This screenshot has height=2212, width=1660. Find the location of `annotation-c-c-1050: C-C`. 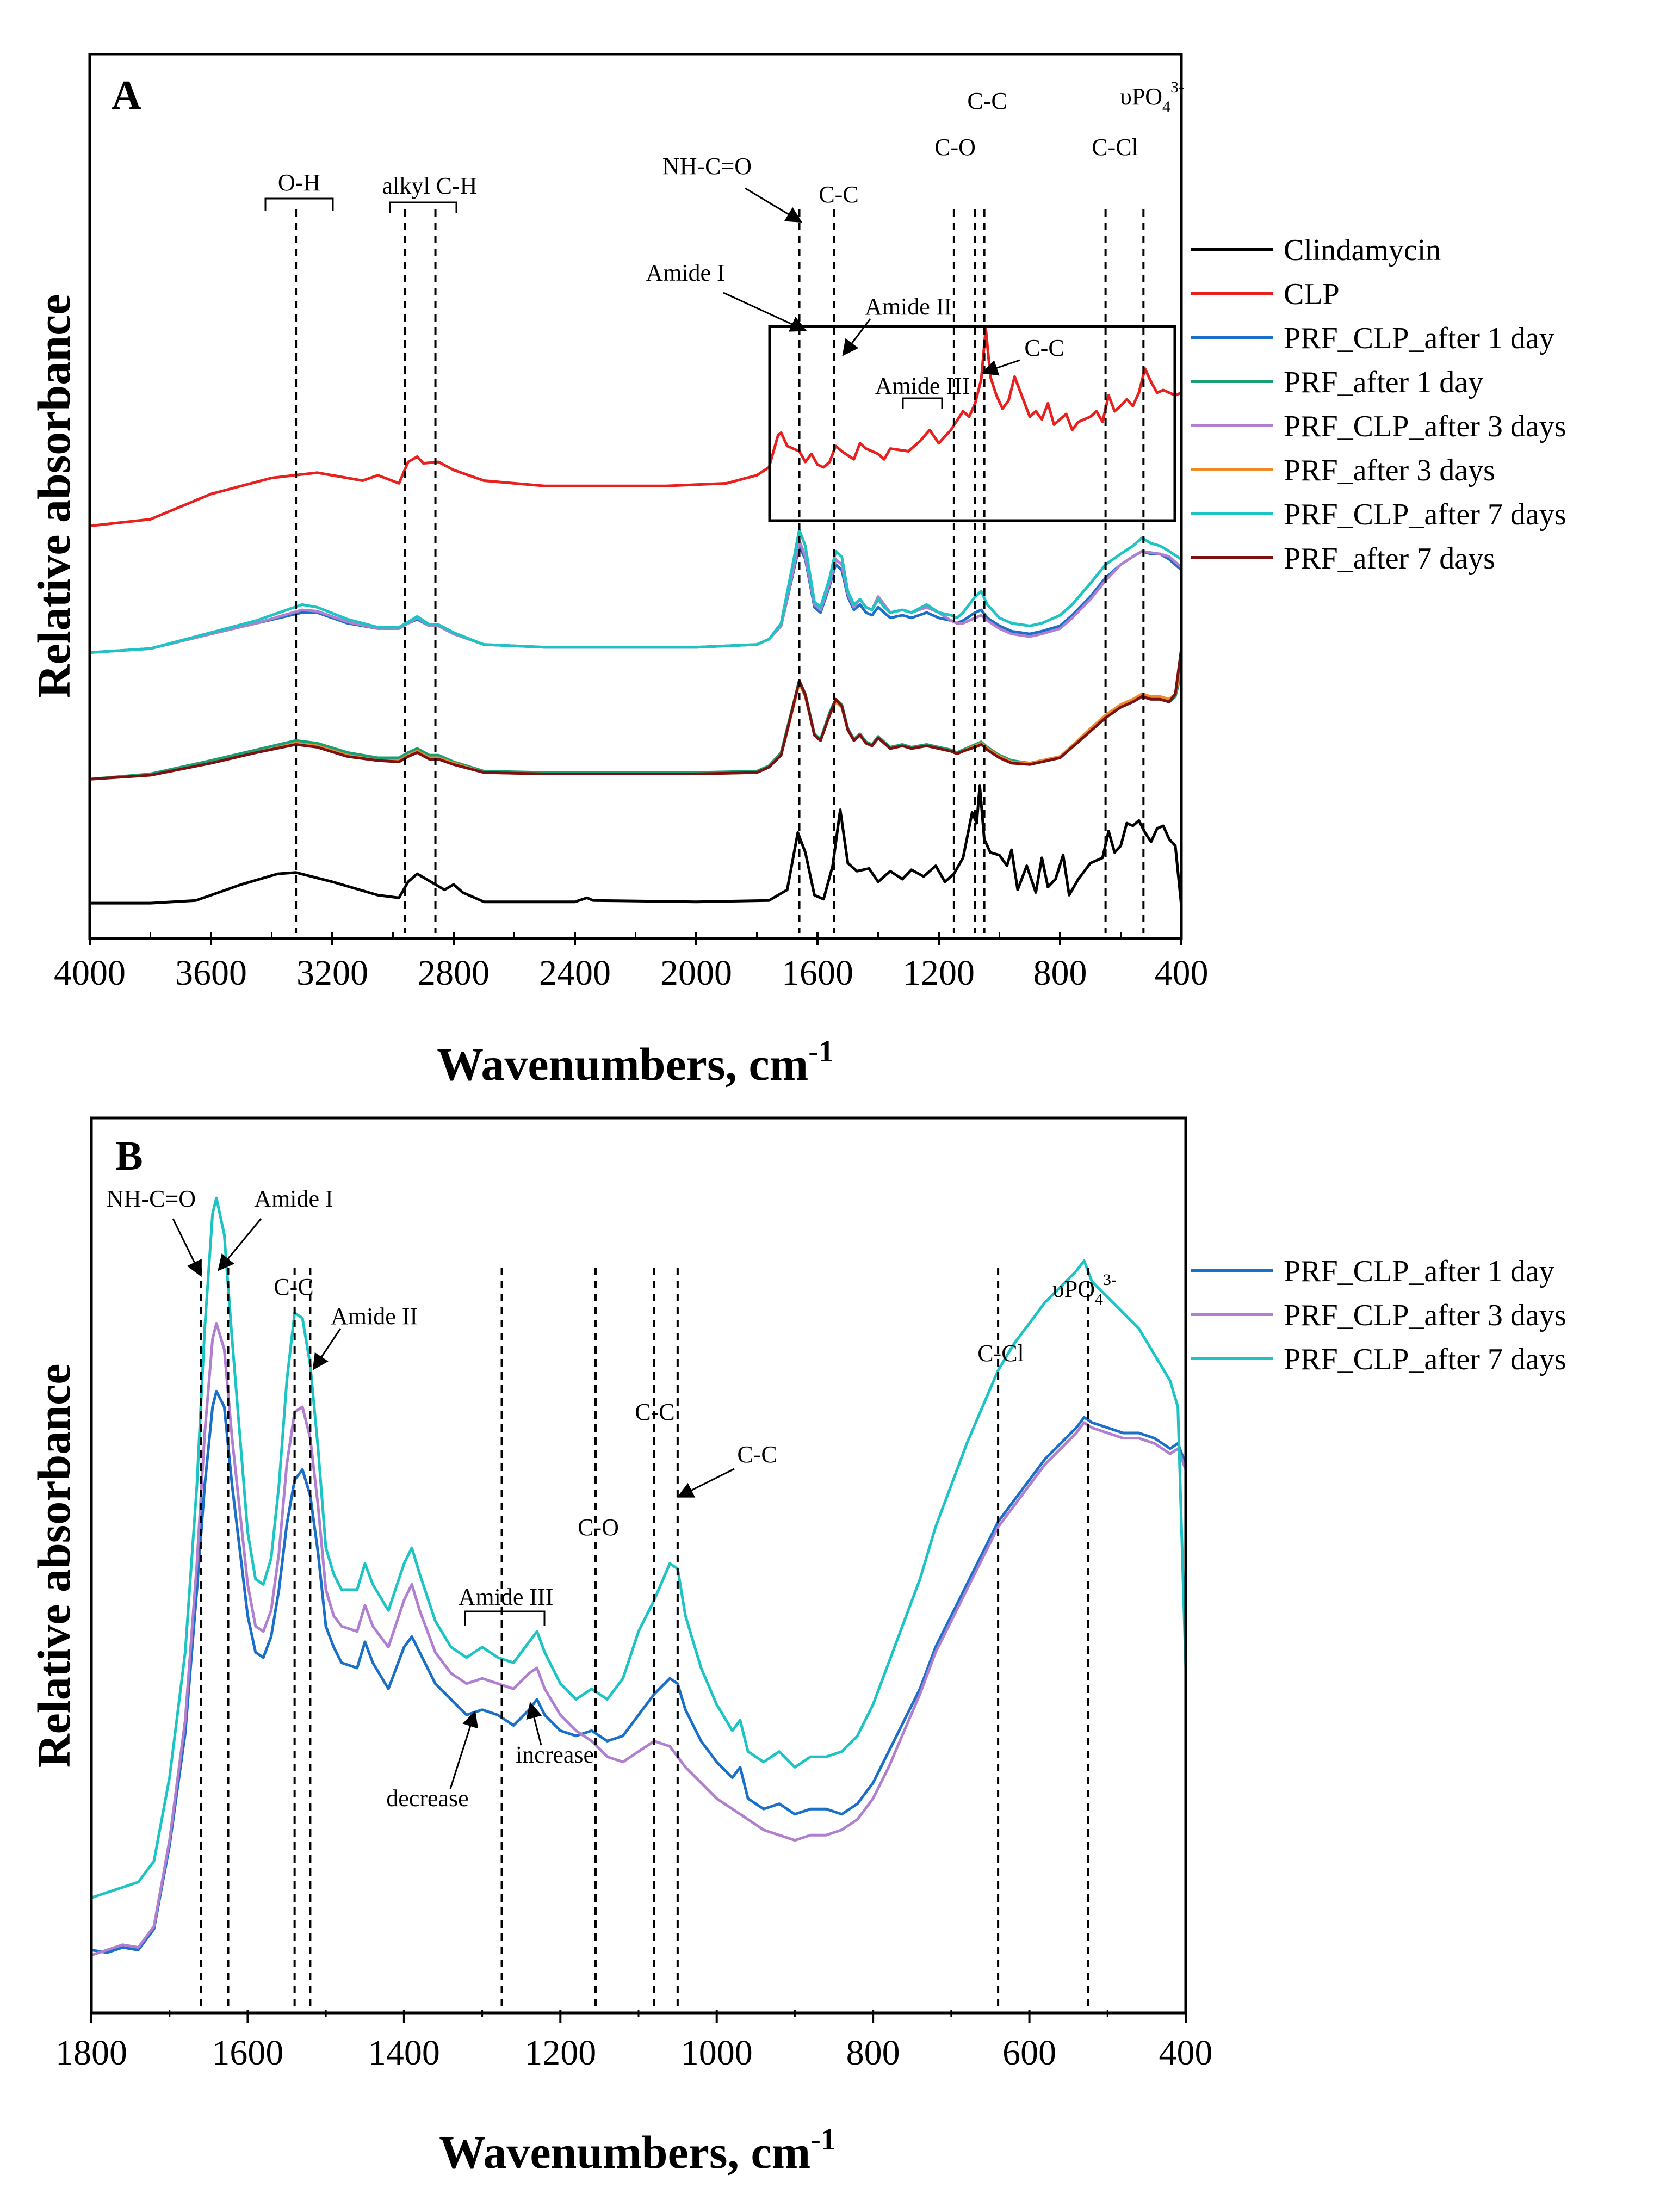

annotation-c-c-1050: C-C is located at coordinates (987, 101).